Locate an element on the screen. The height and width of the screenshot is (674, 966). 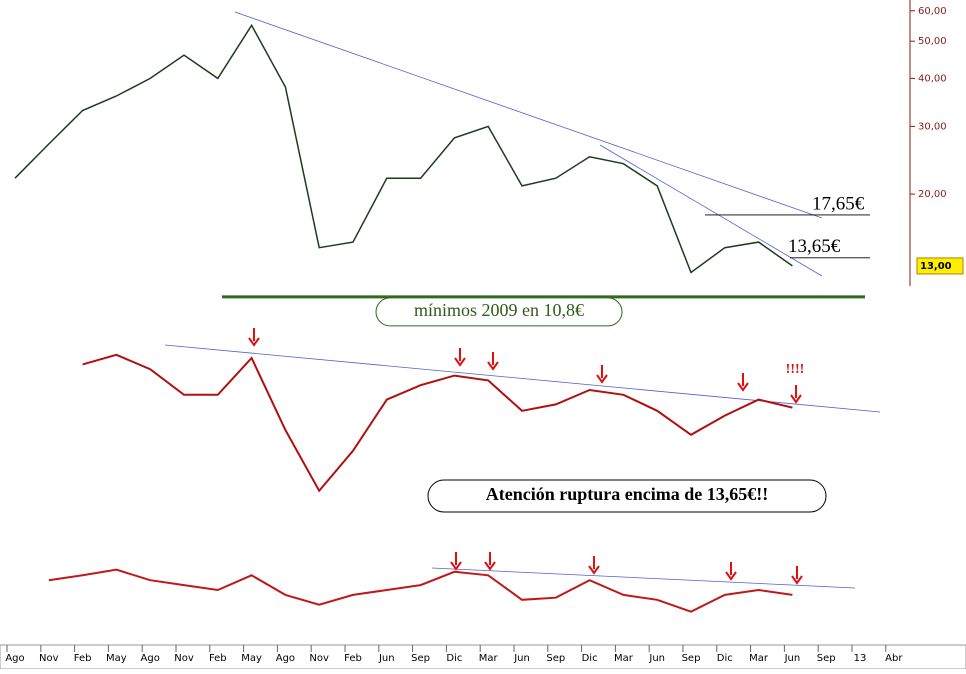
price-tag is located at coordinates (940, 266).